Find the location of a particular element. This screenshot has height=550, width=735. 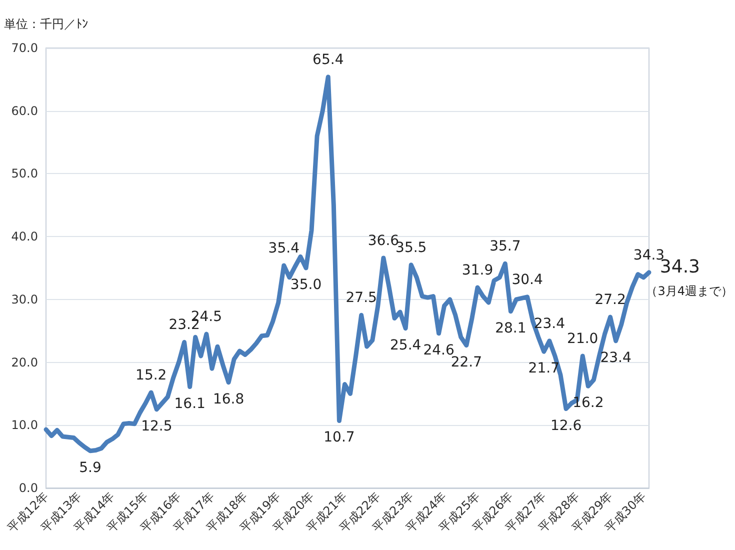

data-label: 21.0 is located at coordinates (582, 339).